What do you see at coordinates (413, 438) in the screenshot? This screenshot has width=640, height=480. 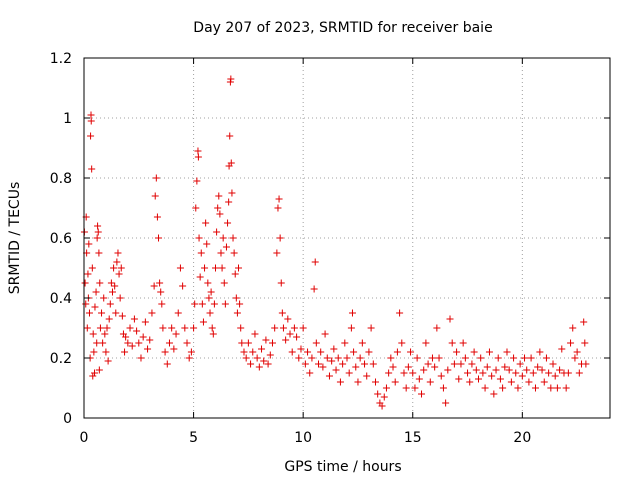 I see `x-tick-label: 15` at bounding box center [413, 438].